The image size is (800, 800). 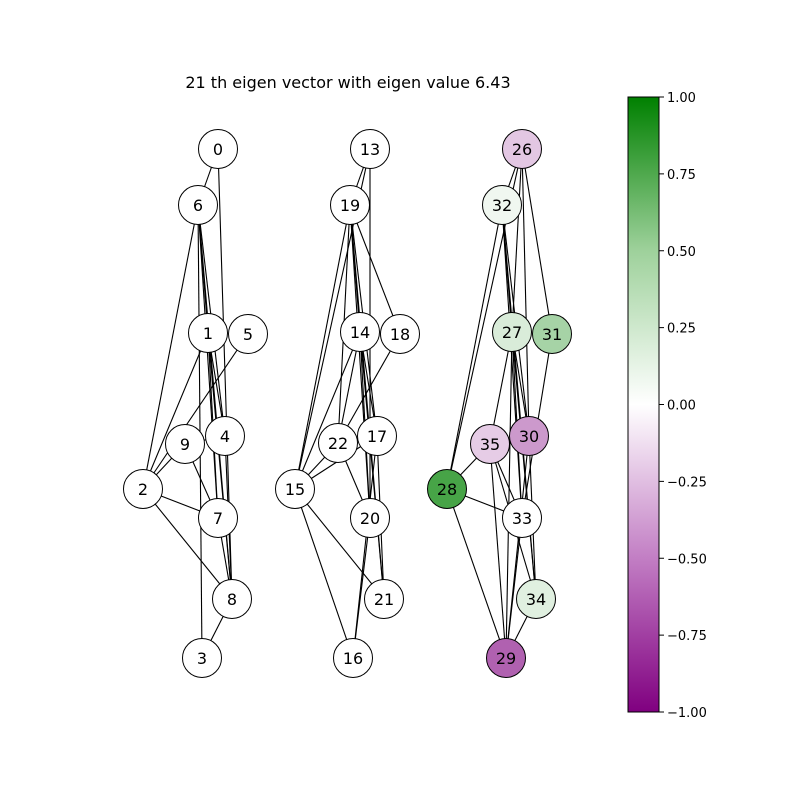 I want to click on node-label: 28, so click(x=447, y=489).